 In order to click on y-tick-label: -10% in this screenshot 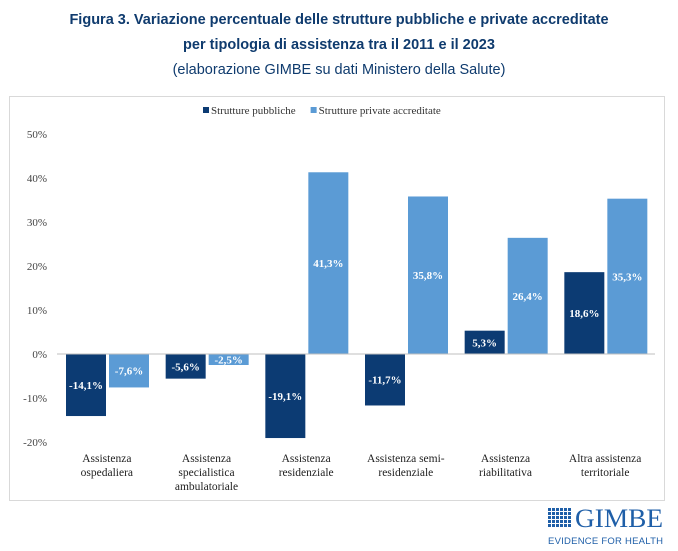, I will do `click(35, 399)`.